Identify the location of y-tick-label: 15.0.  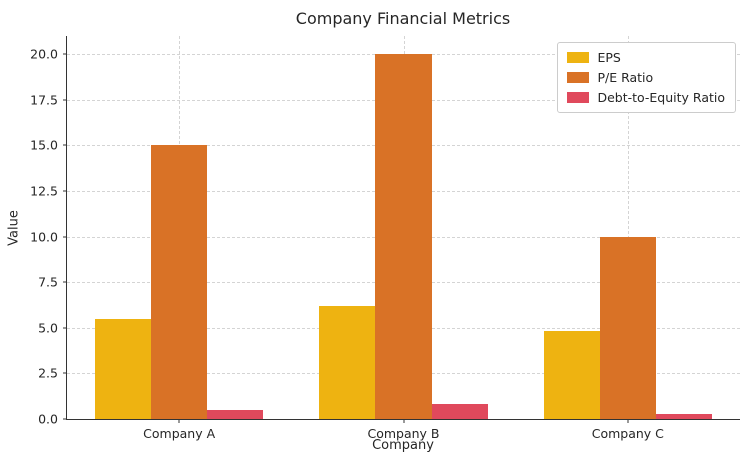
(44, 145).